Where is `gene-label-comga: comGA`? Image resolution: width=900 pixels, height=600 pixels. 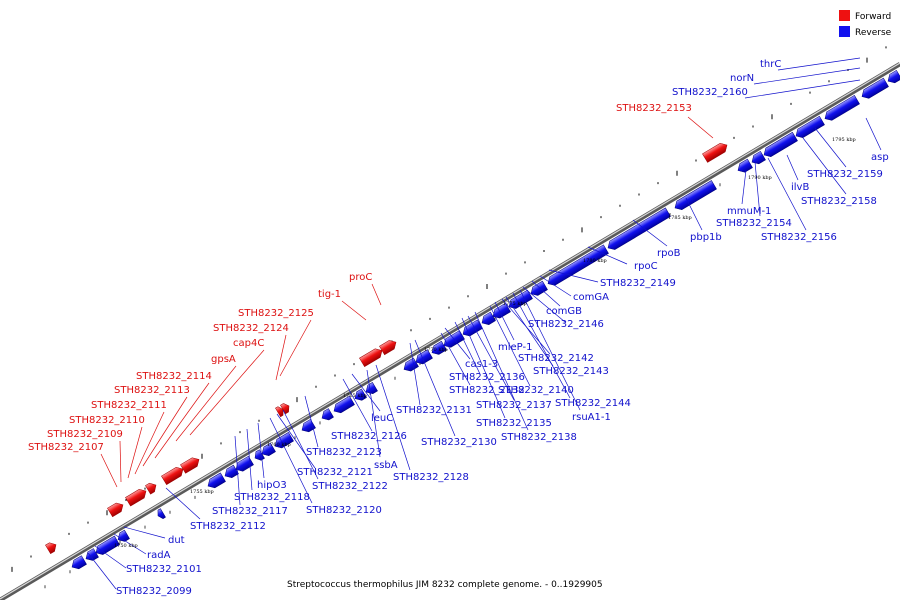 gene-label-comga: comGA is located at coordinates (591, 297).